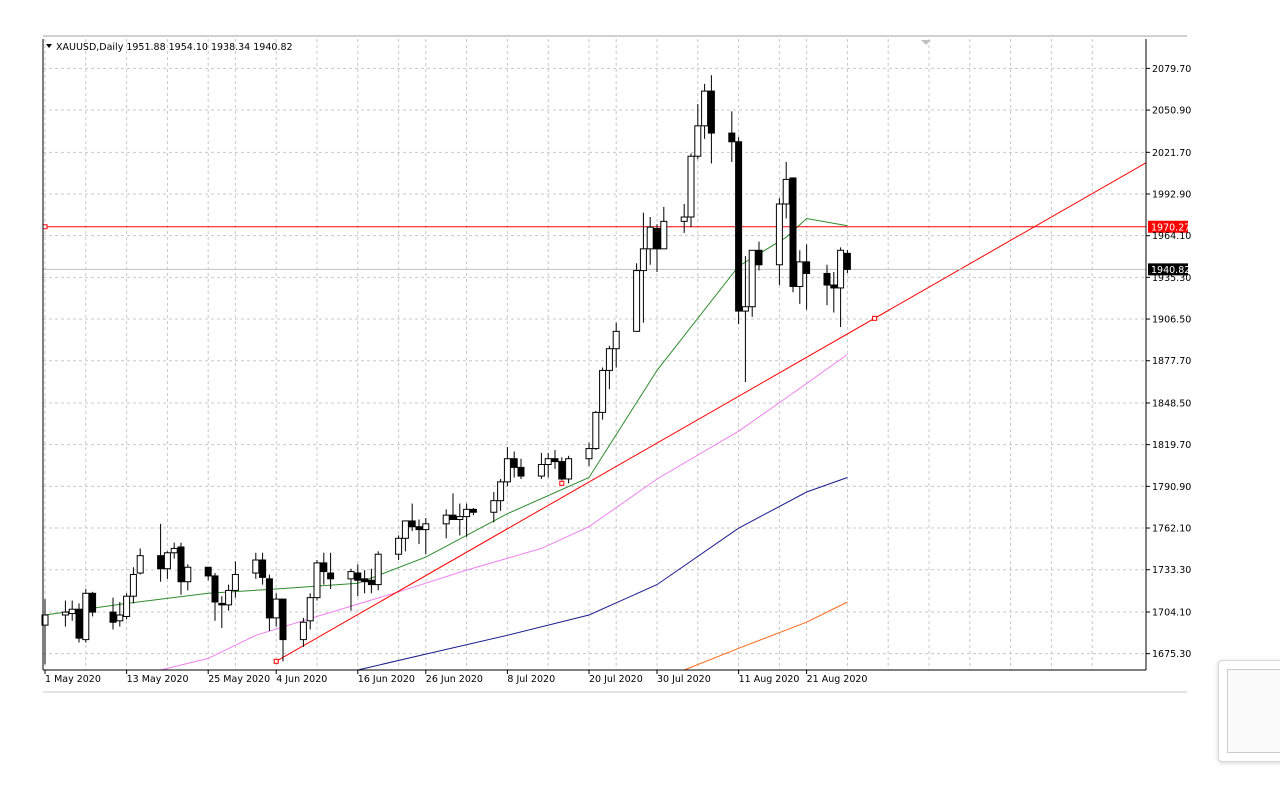 The image size is (1280, 789). I want to click on x-tick-label: 4 Jun 2020, so click(301, 679).